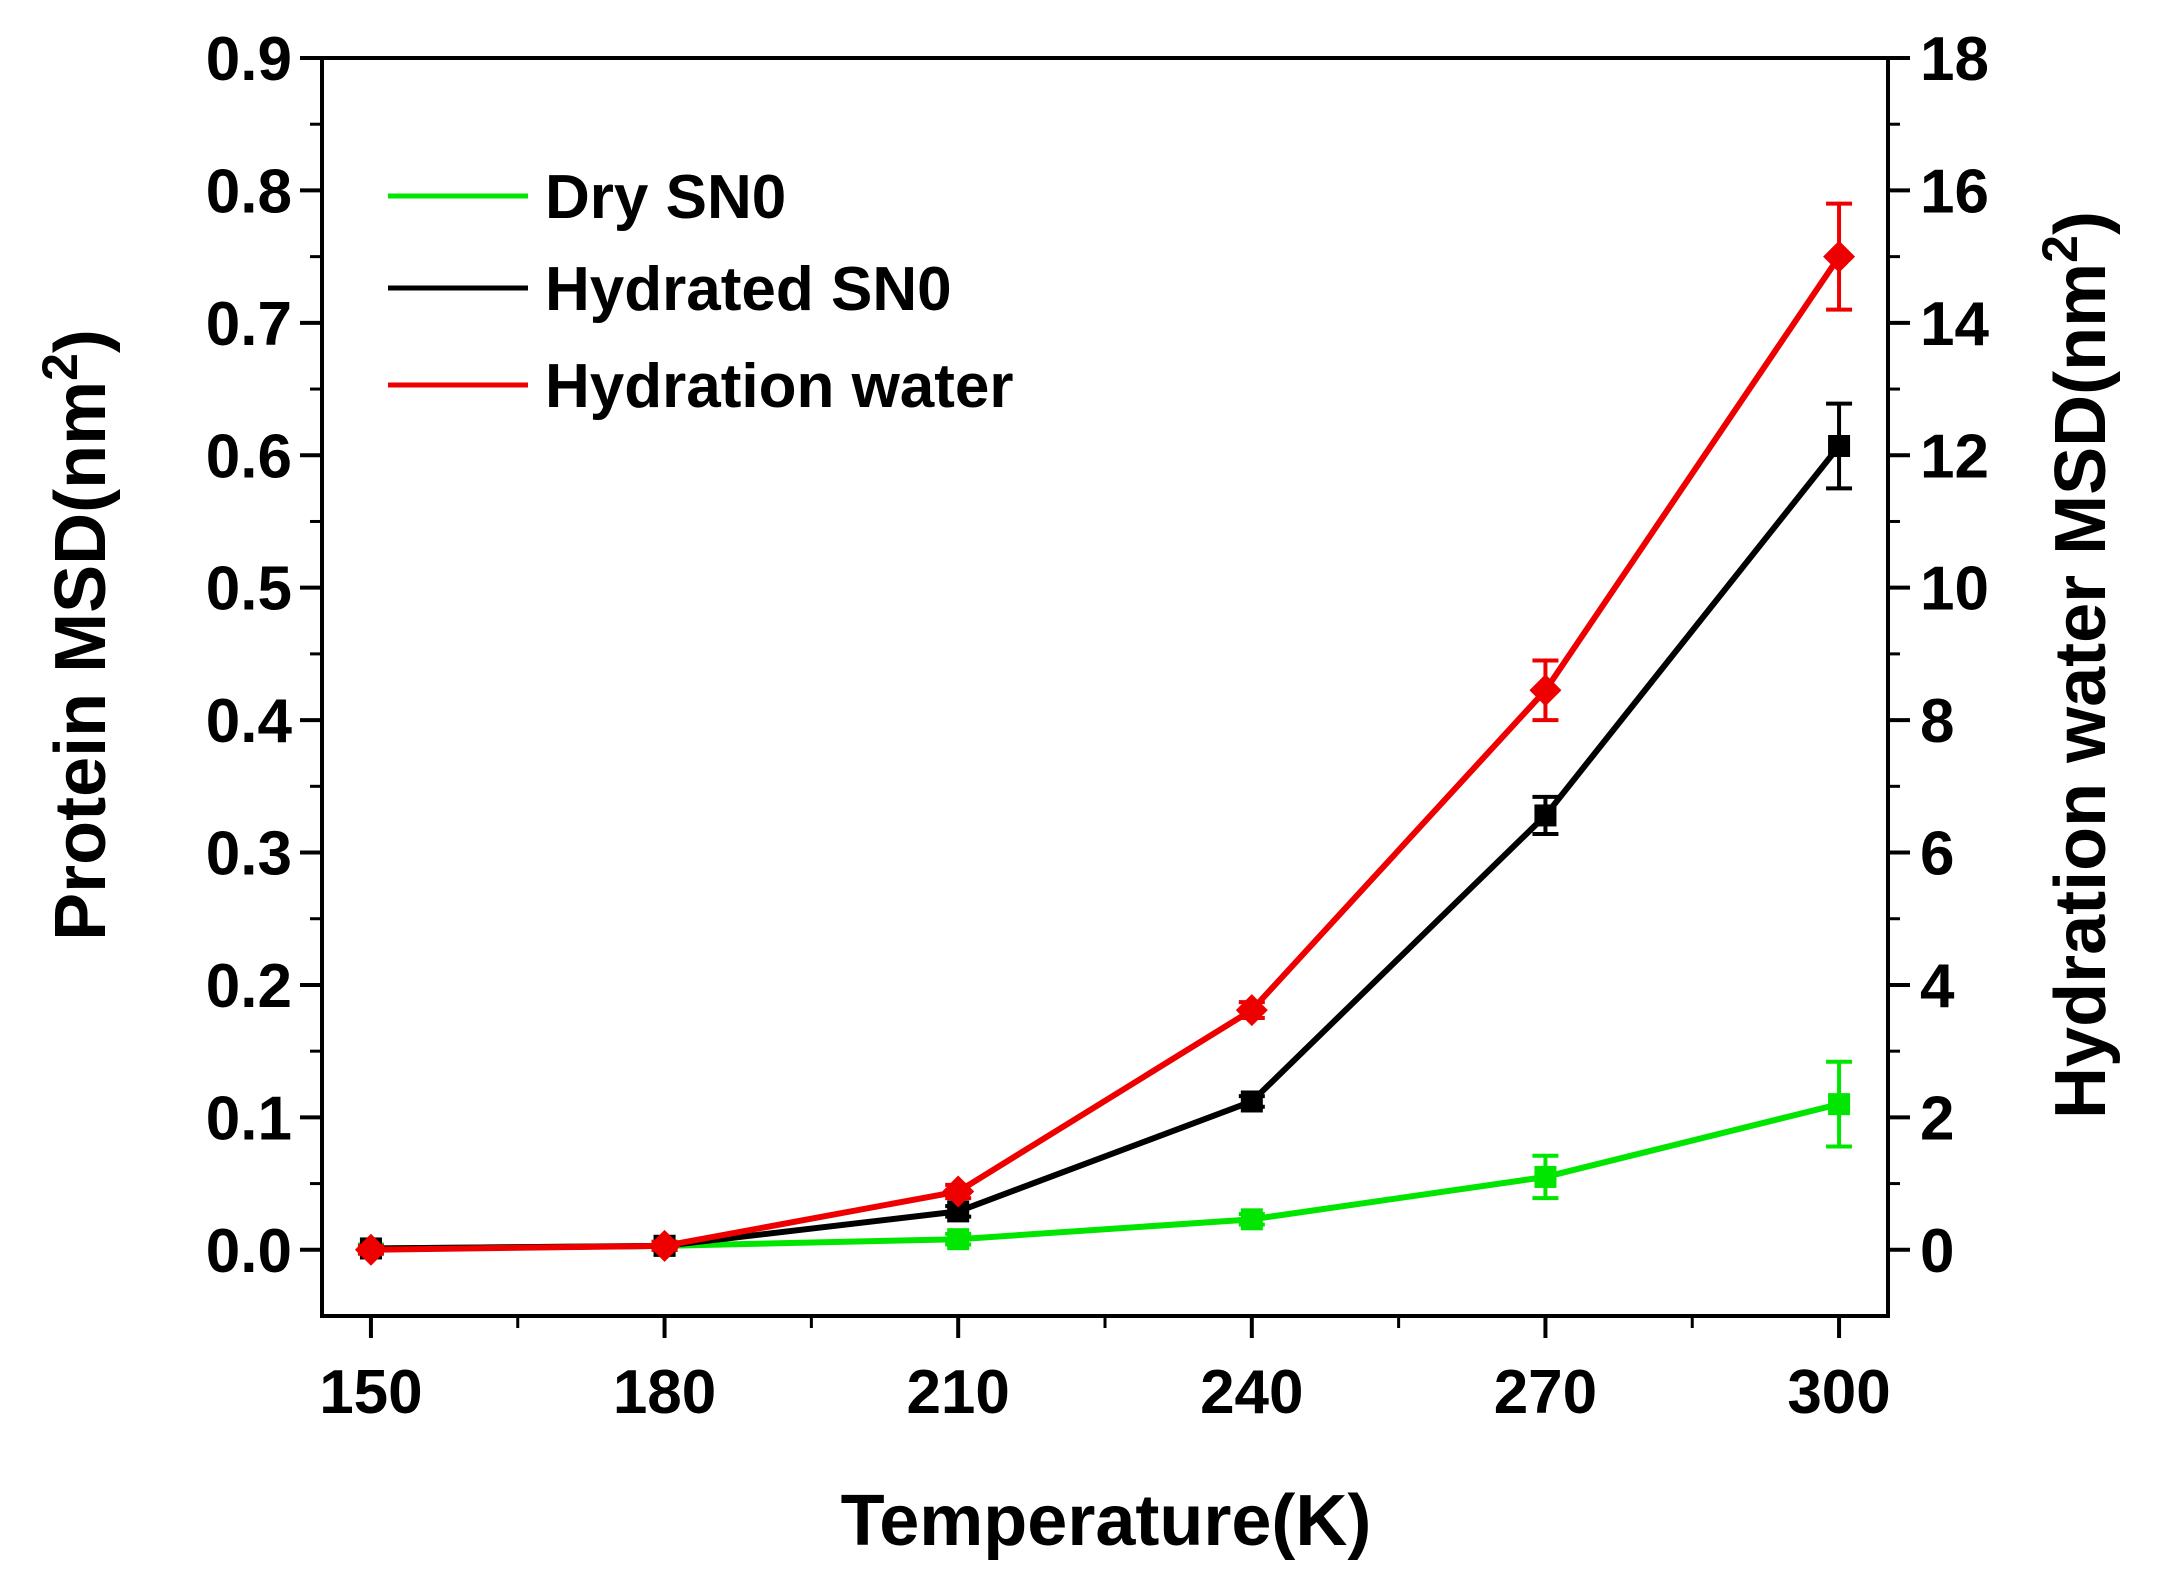  What do you see at coordinates (1954, 589) in the screenshot?
I see `y-right-tick-label: 10` at bounding box center [1954, 589].